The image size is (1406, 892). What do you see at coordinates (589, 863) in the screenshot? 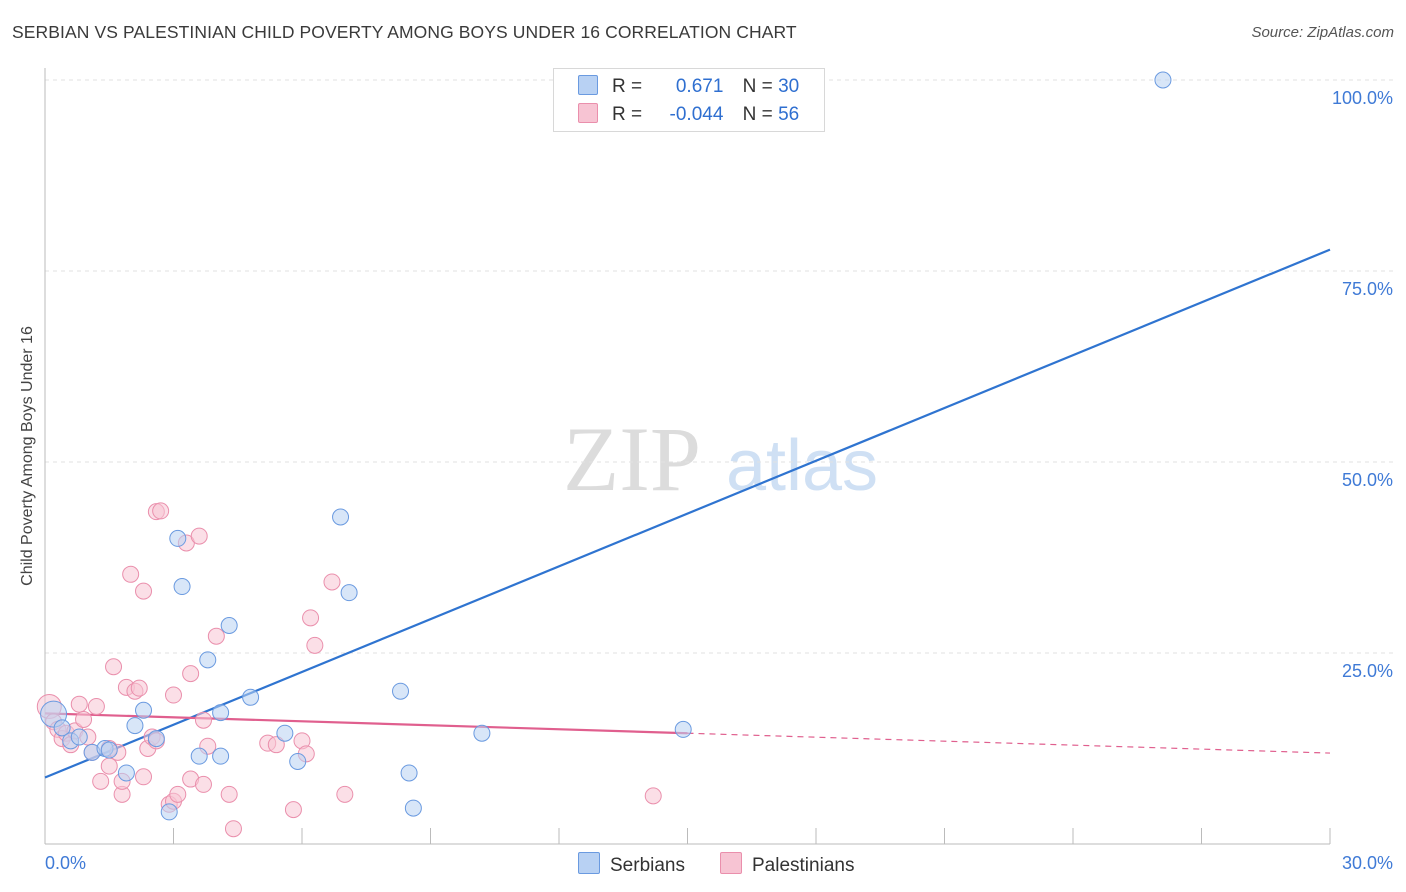
I see `bottom-serbians-swatch` at bounding box center [589, 863].